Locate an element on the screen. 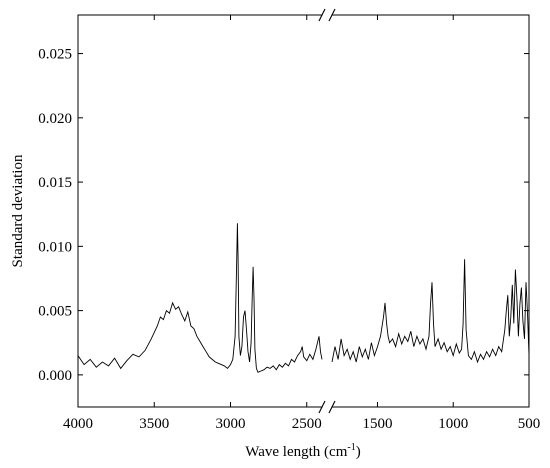 The image size is (550, 468). y-tick-label: 0.015 is located at coordinates (55, 183).